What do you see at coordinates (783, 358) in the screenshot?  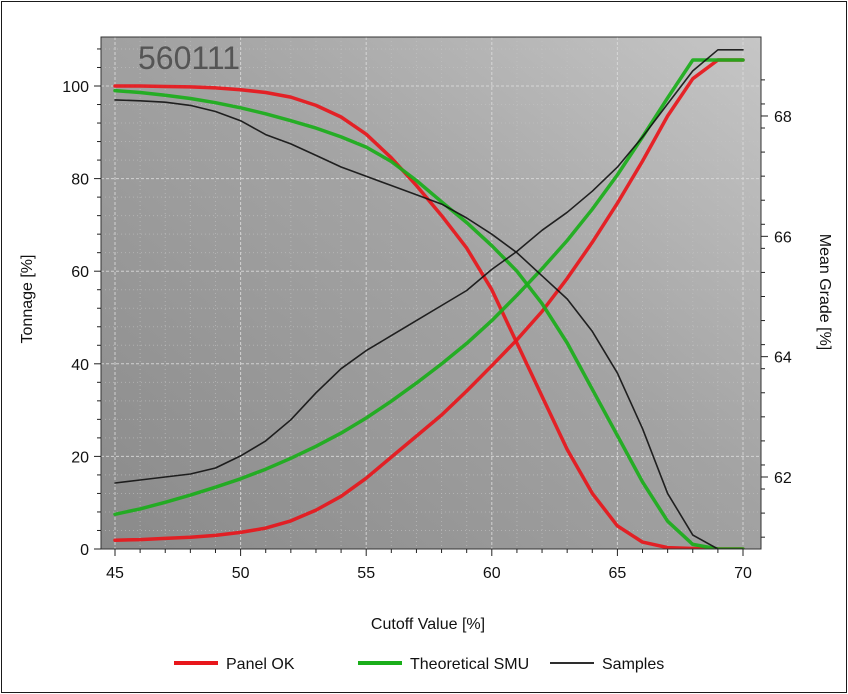 I see `y-right-tick-label: 64` at bounding box center [783, 358].